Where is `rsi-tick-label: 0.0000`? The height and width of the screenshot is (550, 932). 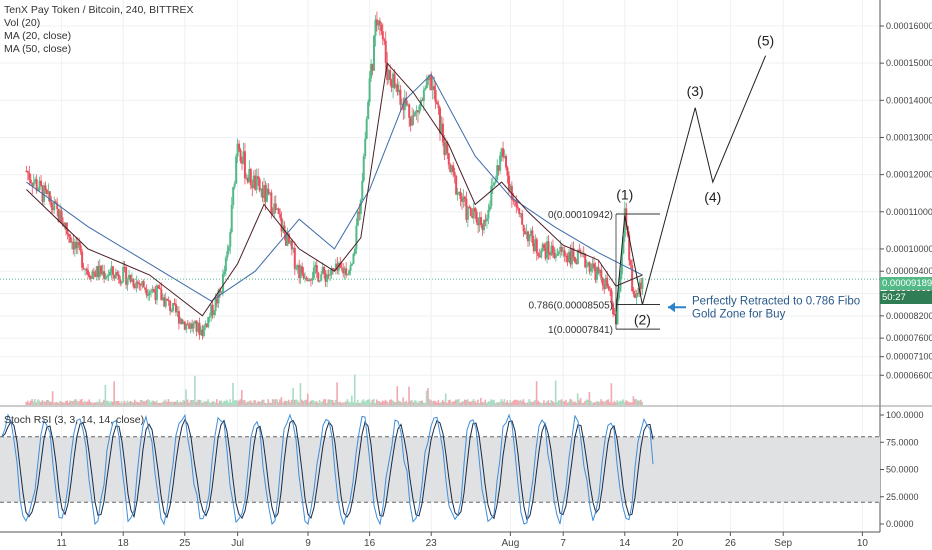 rsi-tick-label: 0.0000 is located at coordinates (900, 524).